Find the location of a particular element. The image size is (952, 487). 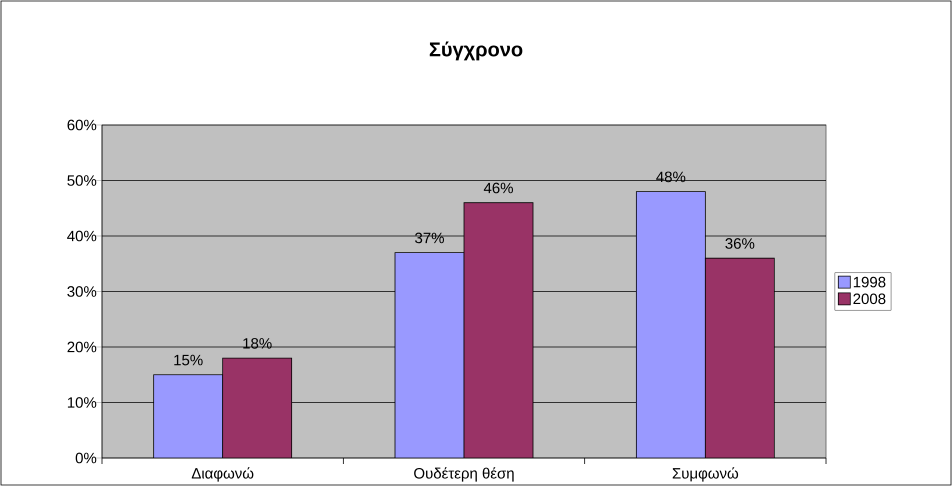

data-label: 36% is located at coordinates (739, 243).